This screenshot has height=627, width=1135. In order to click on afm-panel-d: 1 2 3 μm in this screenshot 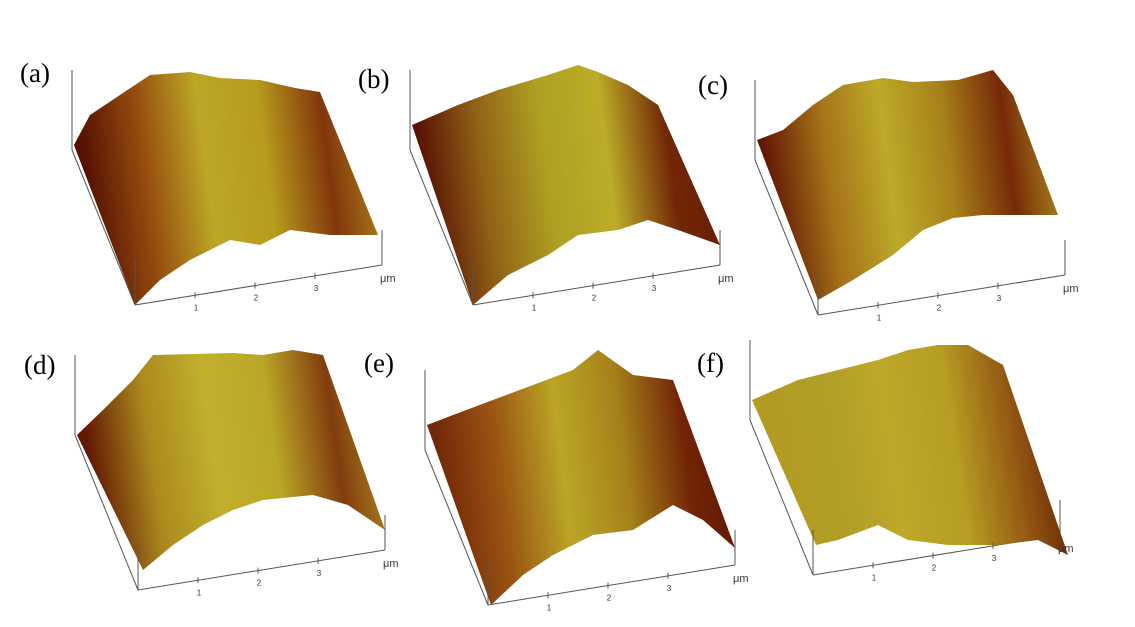, I will do `click(233, 480)`.